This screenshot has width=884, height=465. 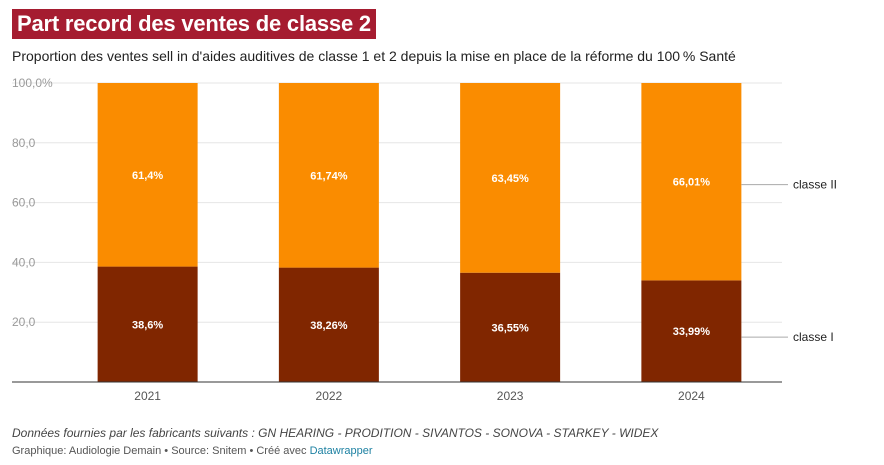 I want to click on bar-classe-II-2023, so click(x=510, y=178).